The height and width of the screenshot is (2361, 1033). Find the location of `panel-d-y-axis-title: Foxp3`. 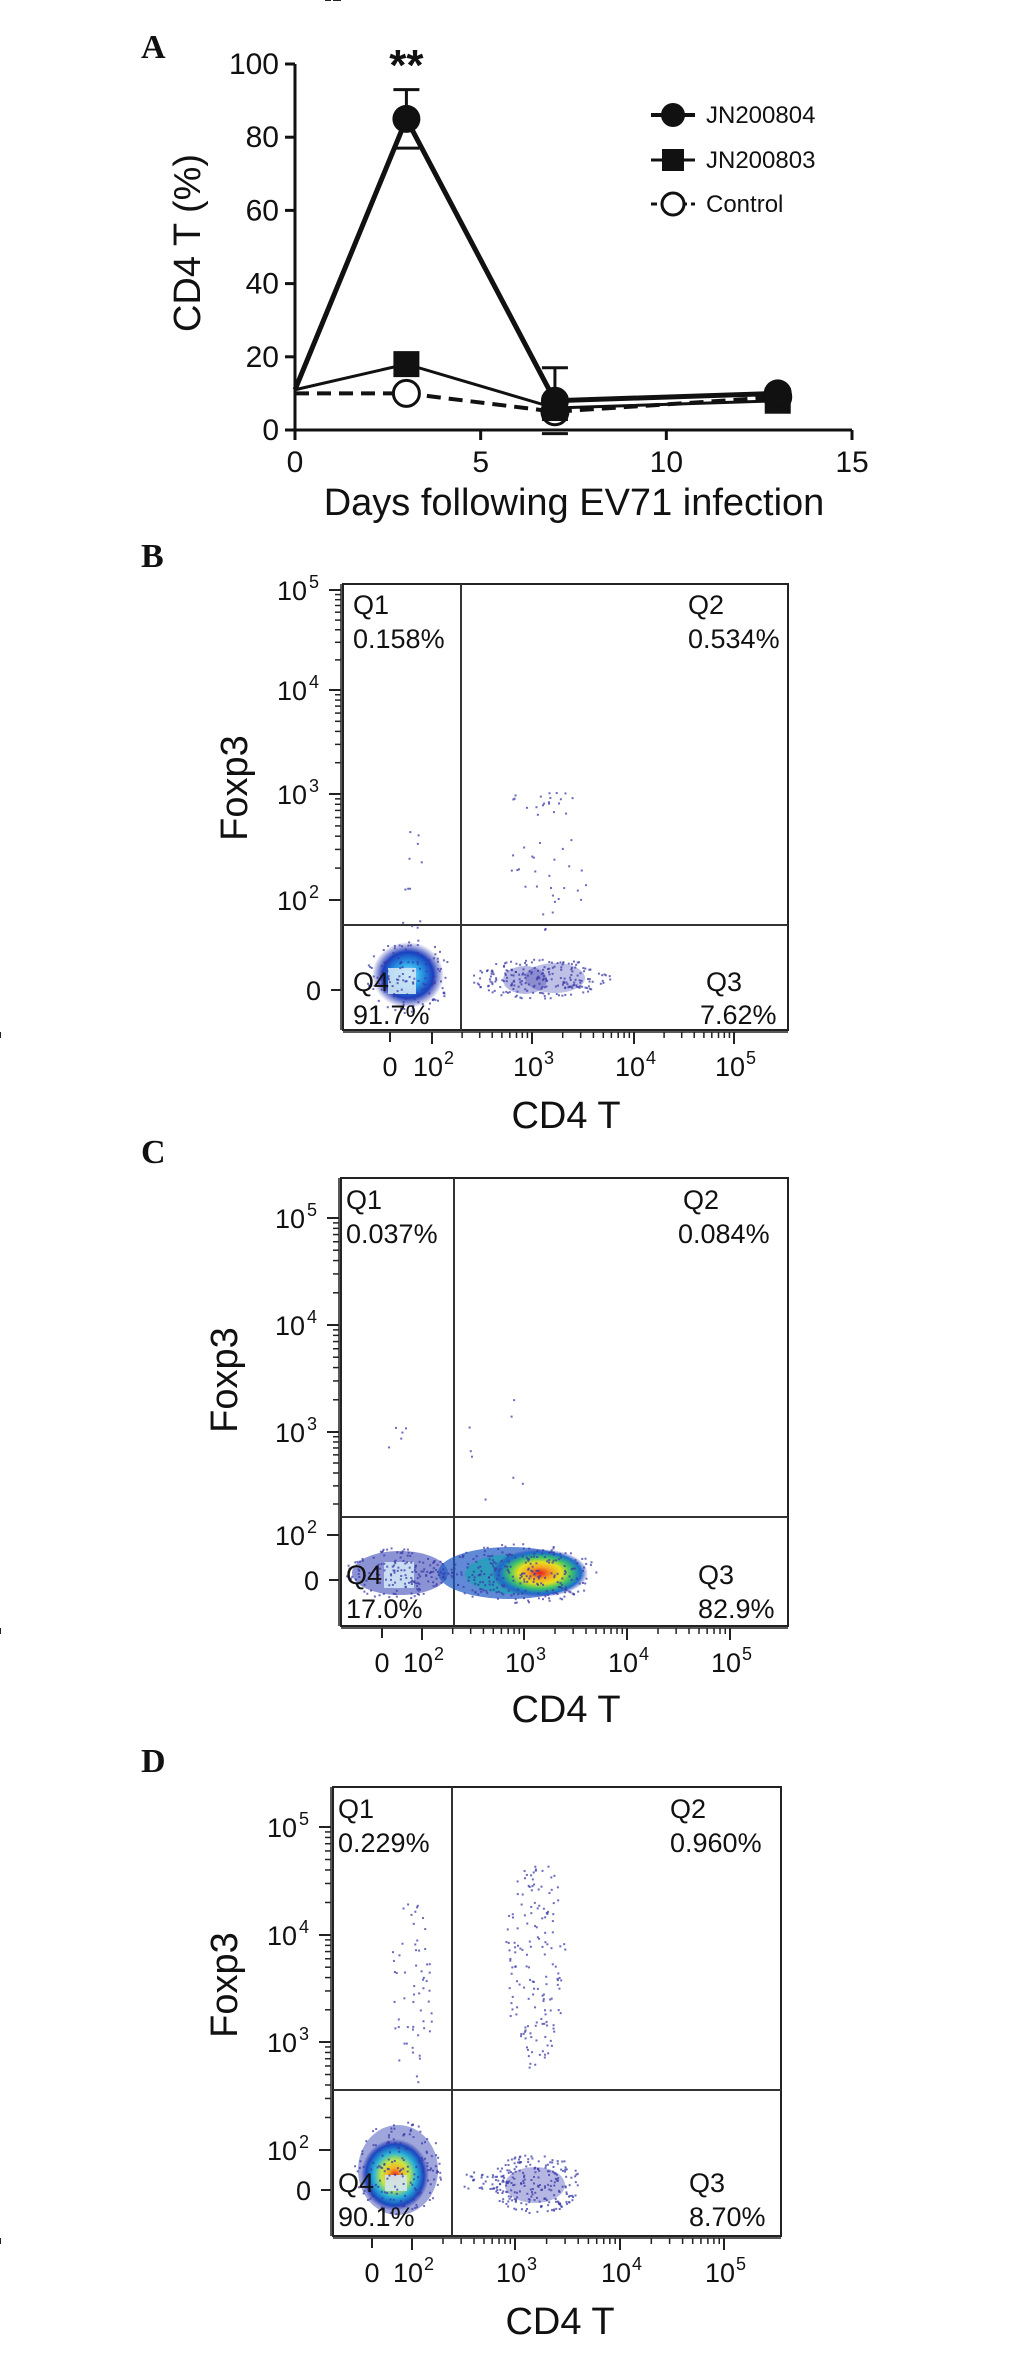

panel-d-y-axis-title: Foxp3 is located at coordinates (225, 1985).